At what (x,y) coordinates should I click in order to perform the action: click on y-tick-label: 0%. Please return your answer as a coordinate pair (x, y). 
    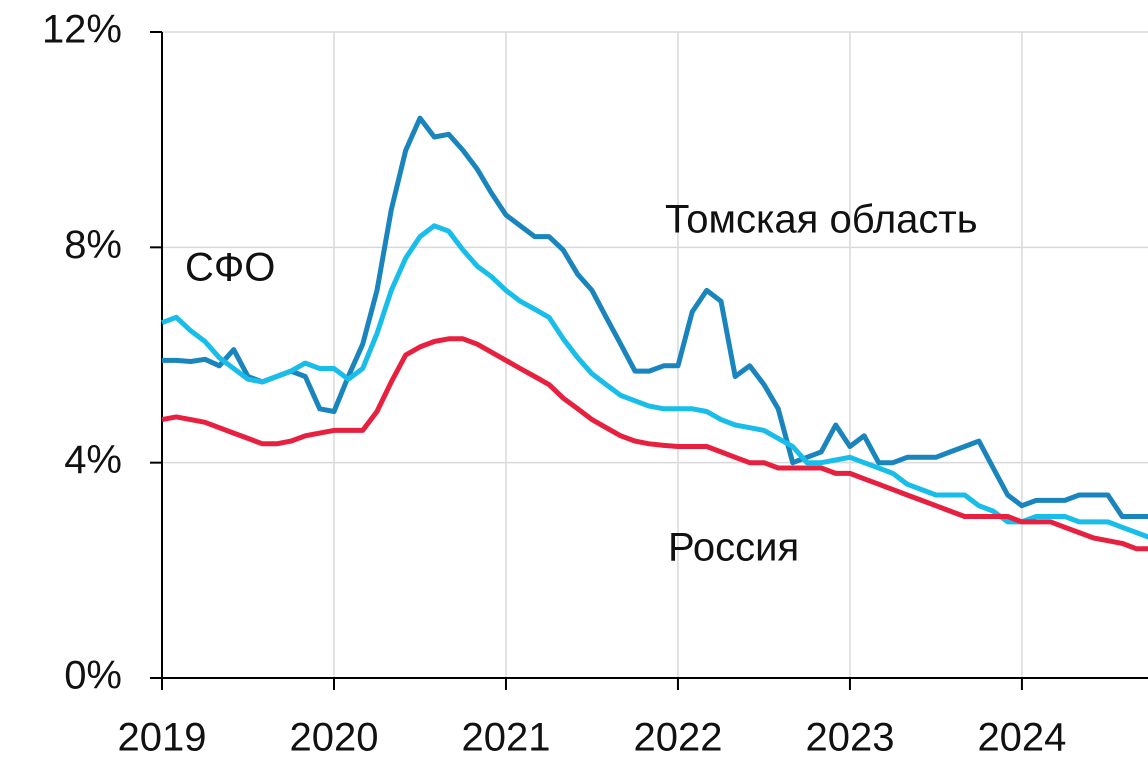
    Looking at the image, I should click on (93, 676).